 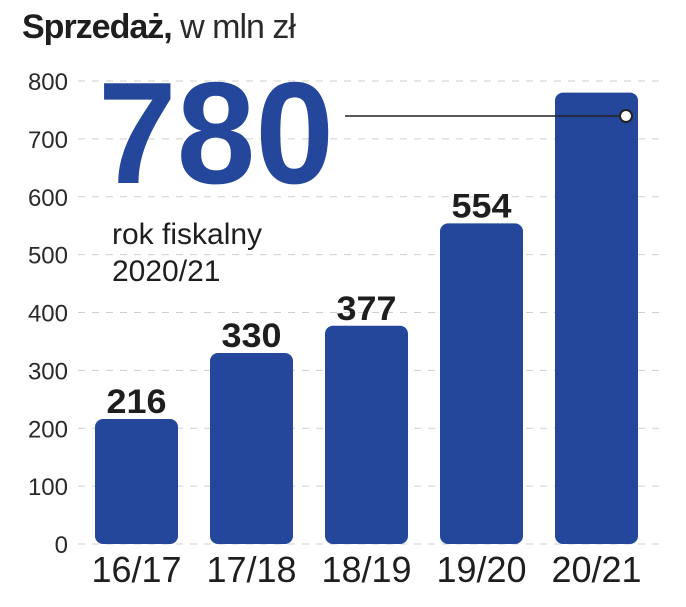 I want to click on y-tick-label: 600, so click(x=48, y=198).